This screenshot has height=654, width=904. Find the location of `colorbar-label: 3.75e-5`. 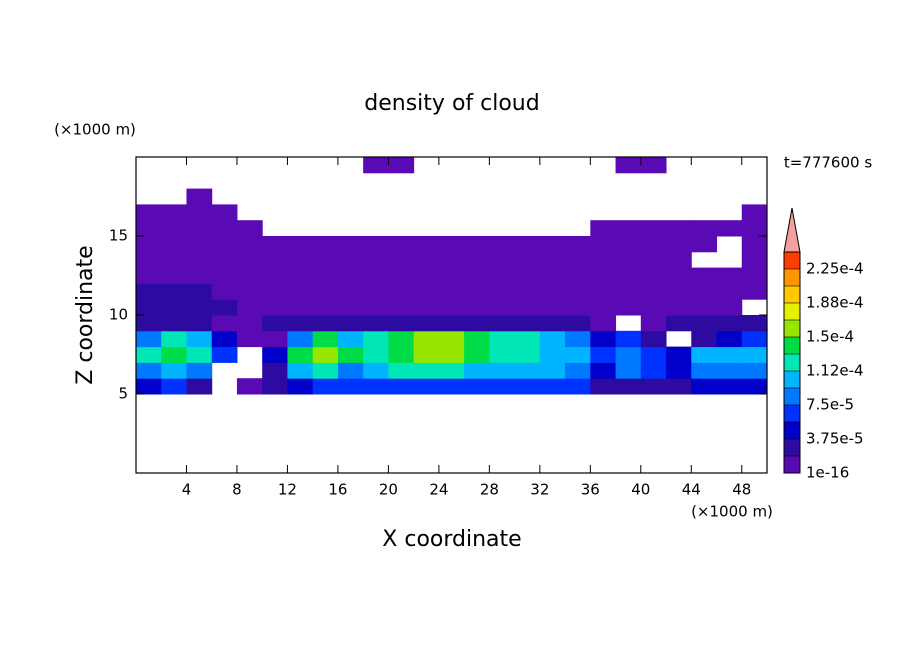

colorbar-label: 3.75e-5 is located at coordinates (835, 439).